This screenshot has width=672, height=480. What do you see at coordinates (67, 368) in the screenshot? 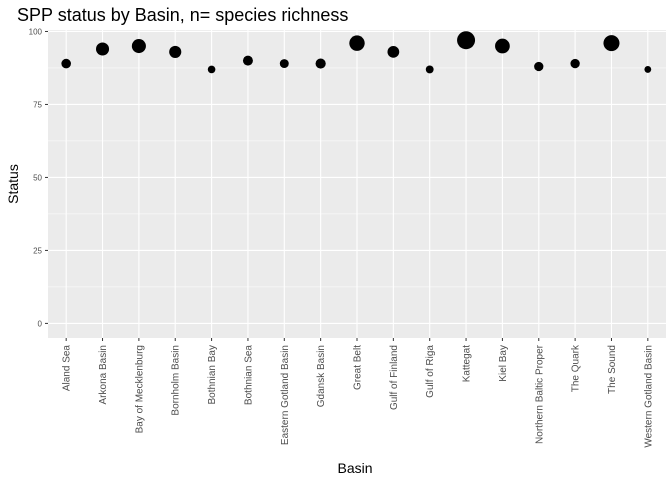
I see `x-tick-label: Aland Sea` at bounding box center [67, 368].